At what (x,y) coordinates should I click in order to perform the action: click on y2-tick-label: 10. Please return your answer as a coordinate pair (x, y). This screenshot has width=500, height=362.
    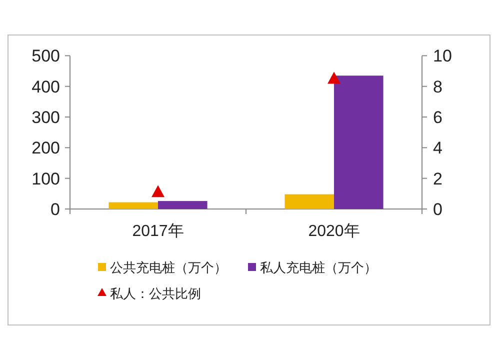
    Looking at the image, I should click on (442, 56).